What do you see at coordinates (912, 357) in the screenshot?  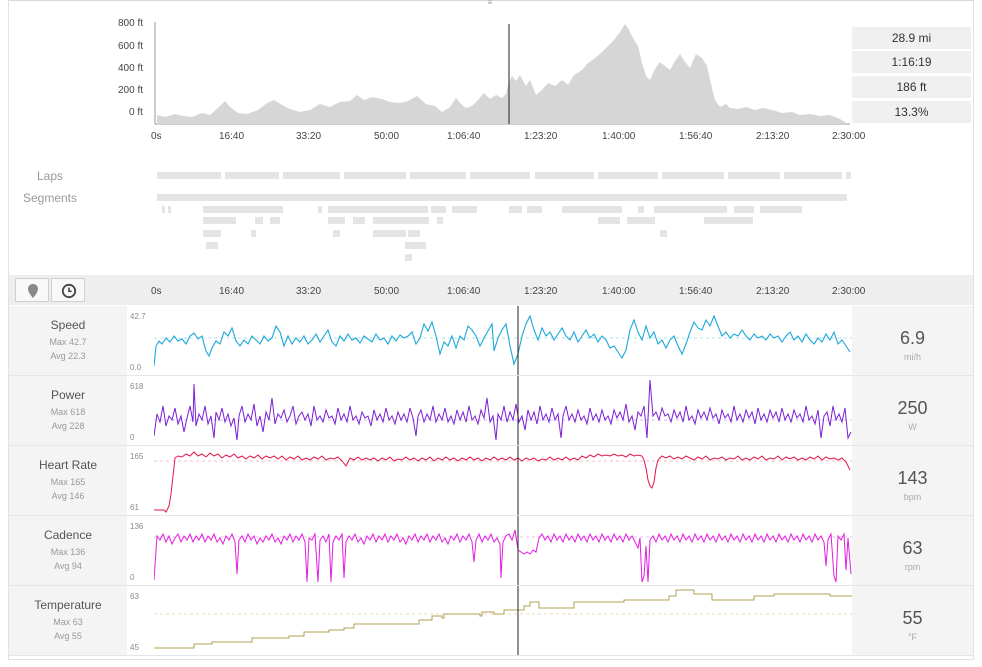 I see `stream-unit: mi/h` at bounding box center [912, 357].